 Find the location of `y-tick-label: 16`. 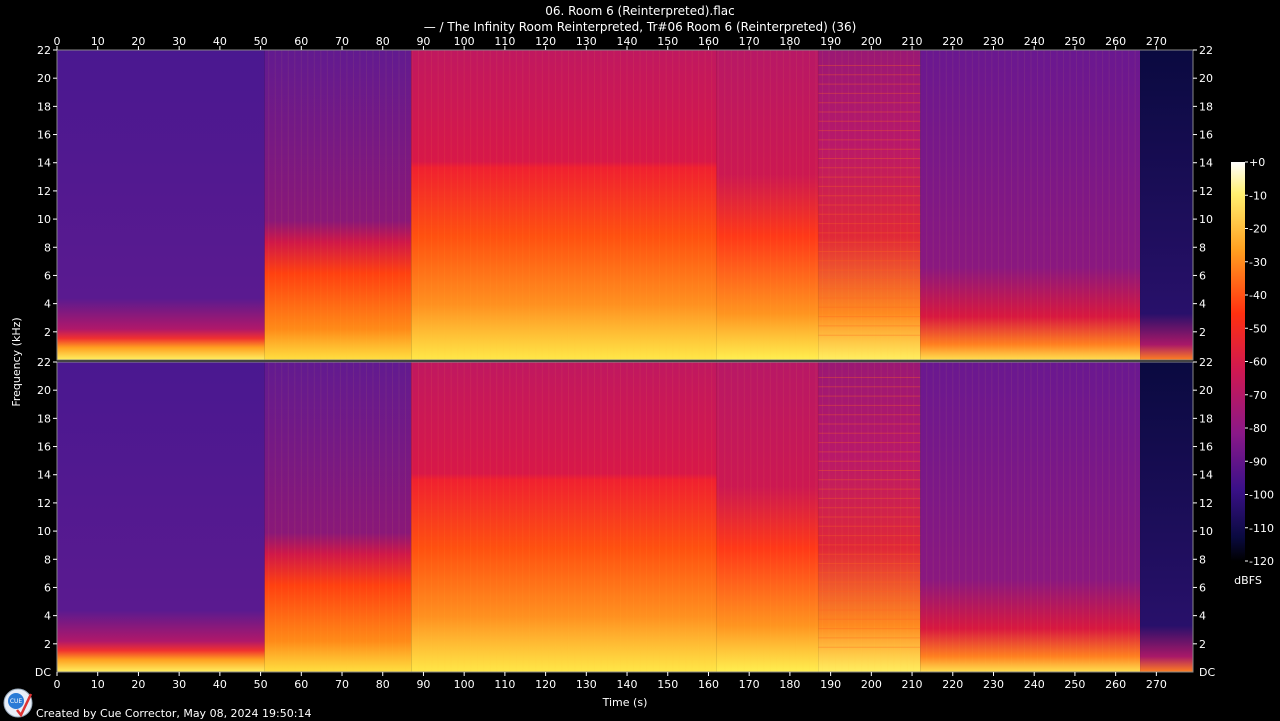

y-tick-label: 16 is located at coordinates (1206, 135).